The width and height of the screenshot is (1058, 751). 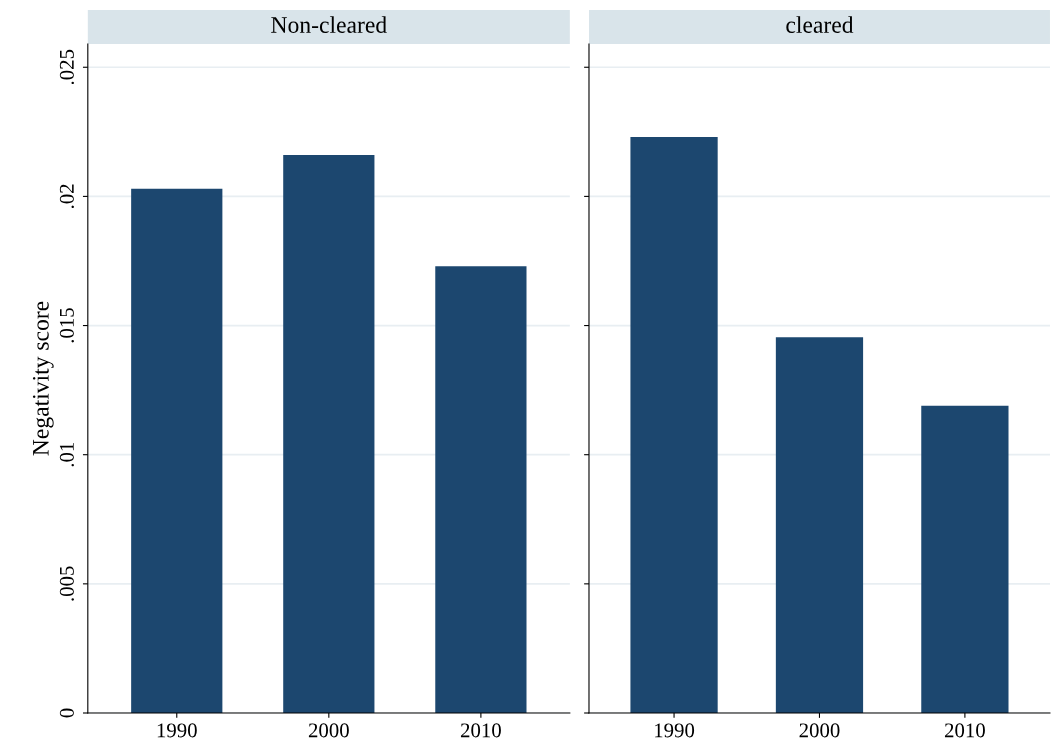 I want to click on y-tick-label: .005, so click(x=66, y=583).